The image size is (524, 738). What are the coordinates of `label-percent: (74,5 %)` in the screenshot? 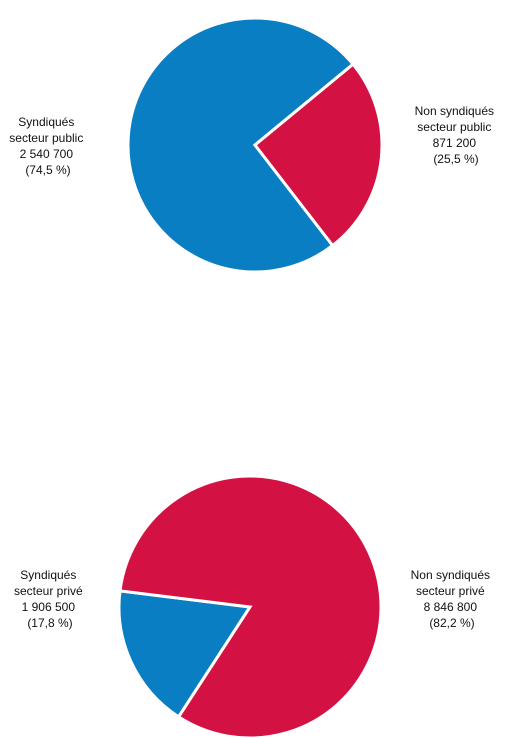 It's located at (47, 170).